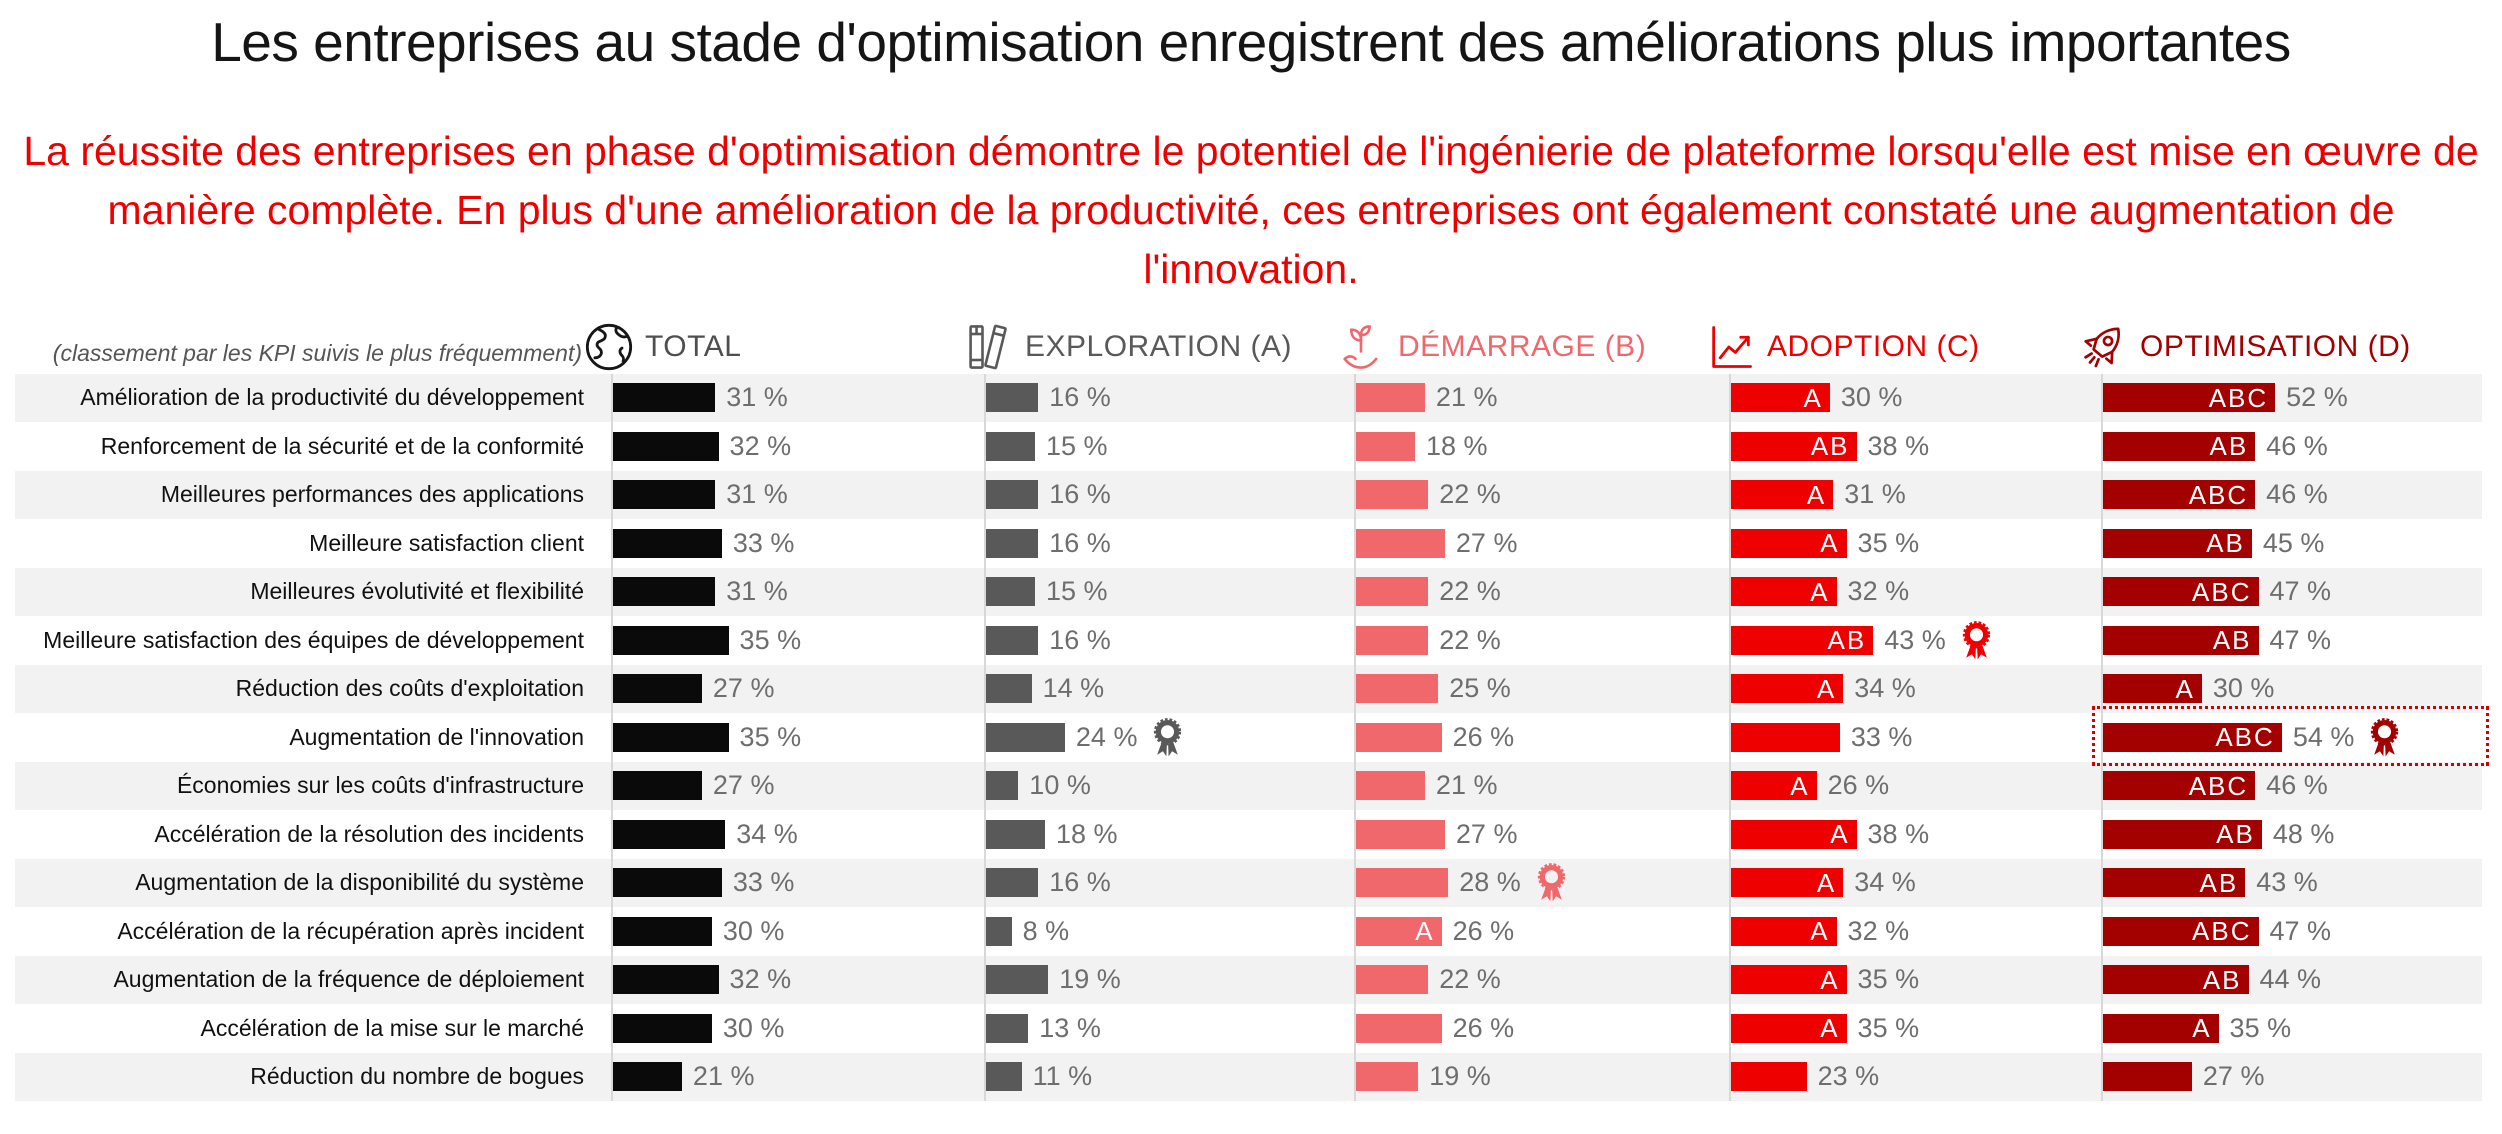 The width and height of the screenshot is (2502, 1134). Describe the element at coordinates (2303, 833) in the screenshot. I see `bar-value: 48 %` at that location.